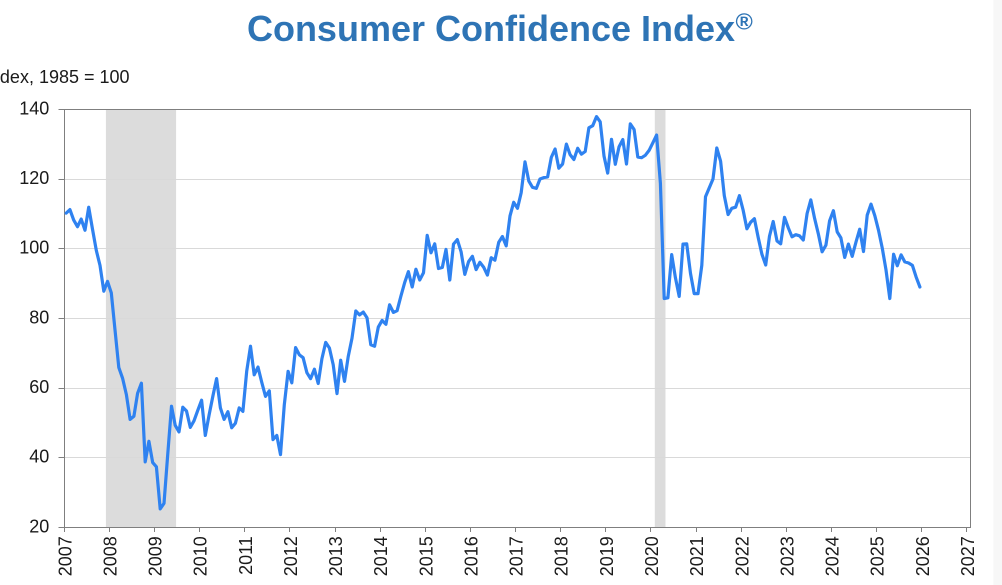 This screenshot has width=1002, height=585. Describe the element at coordinates (697, 556) in the screenshot. I see `svg-text: 2021` at that location.